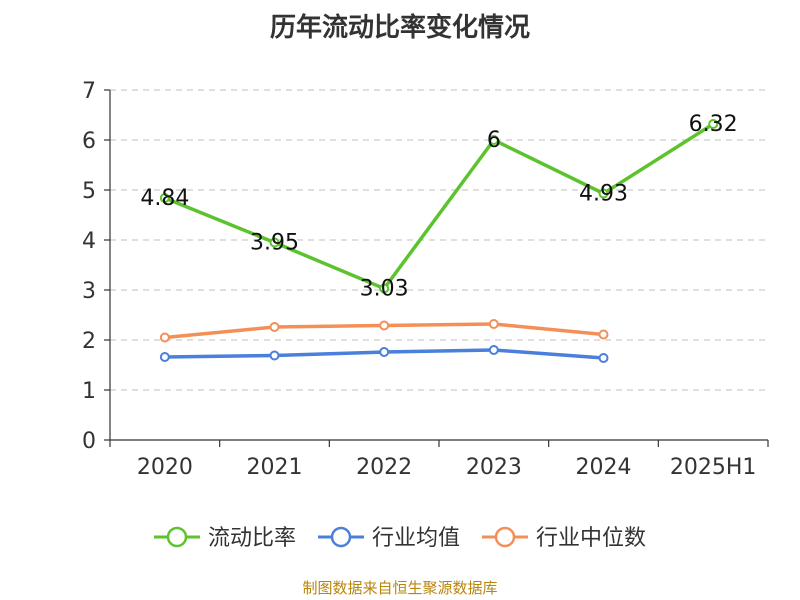 The image size is (800, 600). I want to click on legend-label: 行业均值, so click(416, 538).